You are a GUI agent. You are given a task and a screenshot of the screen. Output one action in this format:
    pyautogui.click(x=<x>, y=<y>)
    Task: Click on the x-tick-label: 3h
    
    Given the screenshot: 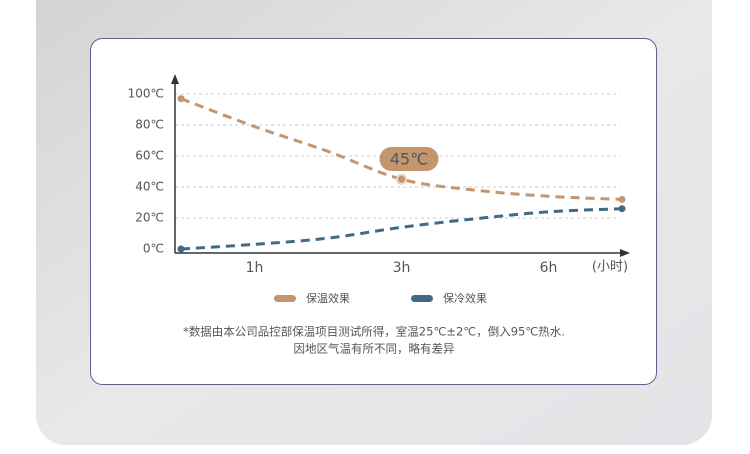 What is the action you would take?
    pyautogui.click(x=402, y=268)
    